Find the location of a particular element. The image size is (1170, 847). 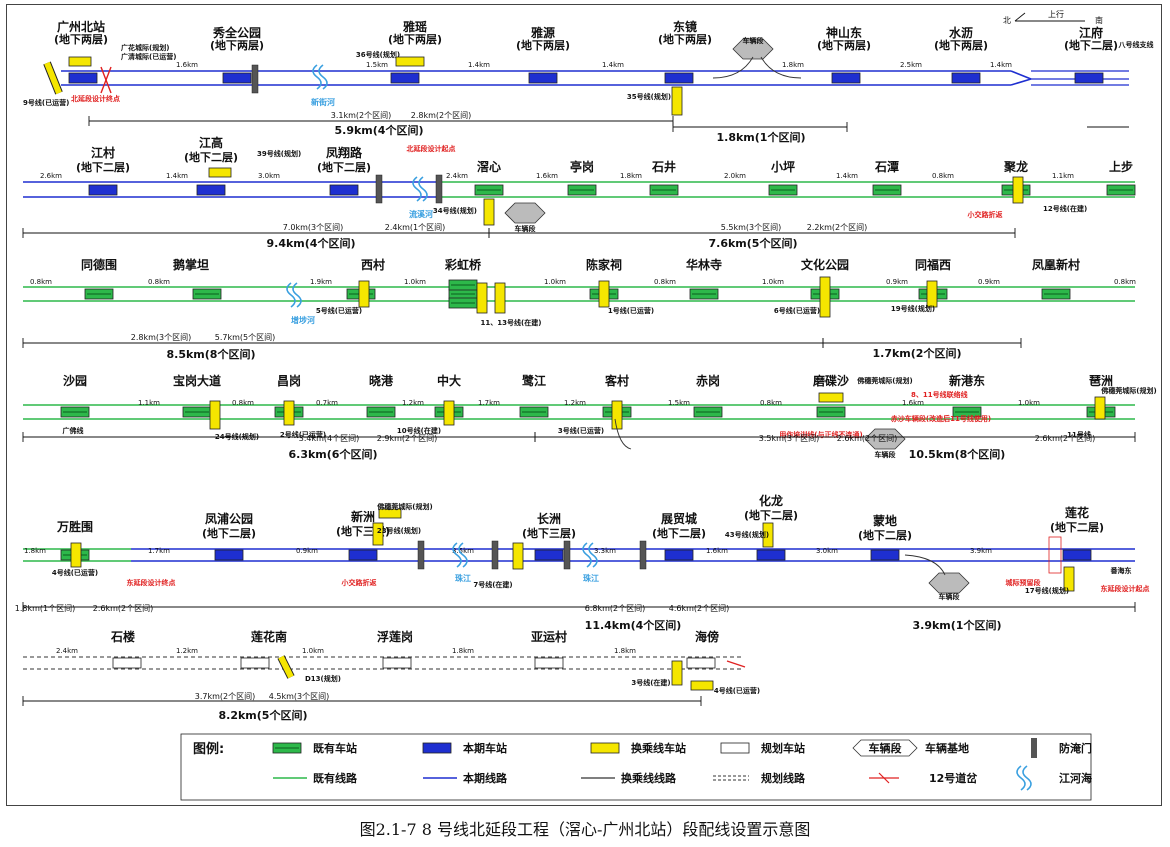

station-name: 江府 is located at coordinates (1091, 32).